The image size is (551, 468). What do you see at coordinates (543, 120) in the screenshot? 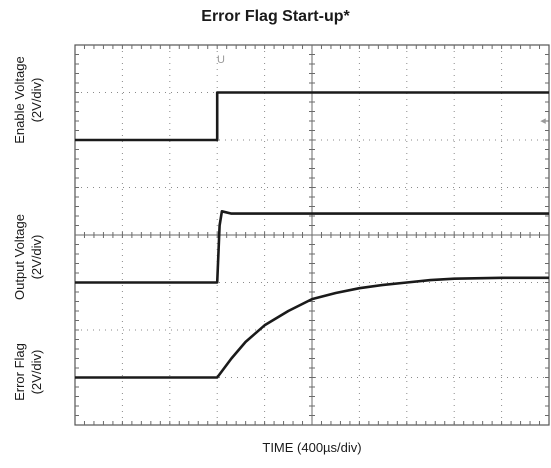
I see `channel-arrow-icon: ◂` at bounding box center [543, 120].